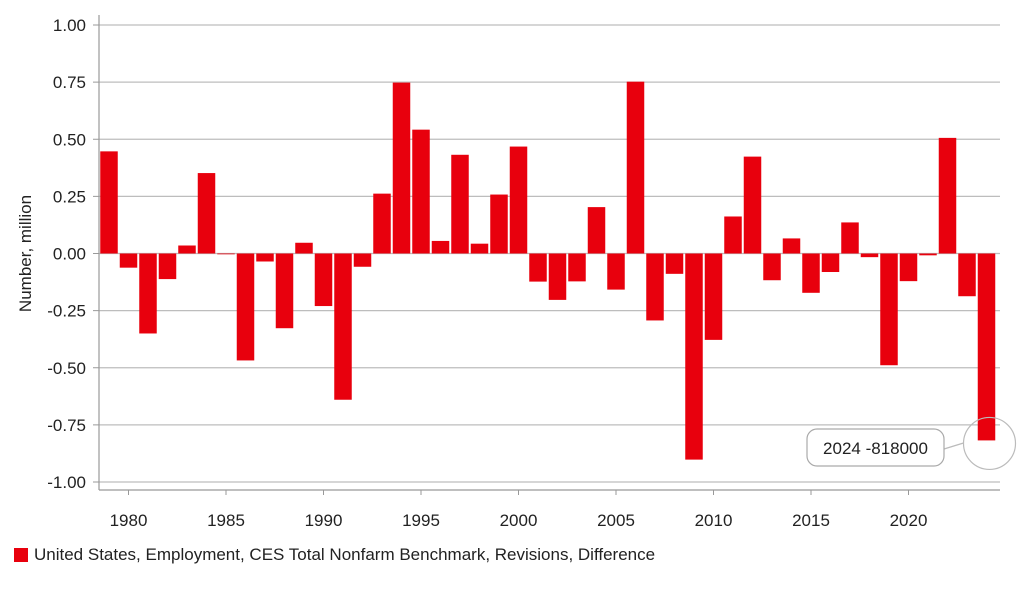 This screenshot has width=1022, height=590. What do you see at coordinates (69, 82) in the screenshot?
I see `y-tick-label: 0.75` at bounding box center [69, 82].